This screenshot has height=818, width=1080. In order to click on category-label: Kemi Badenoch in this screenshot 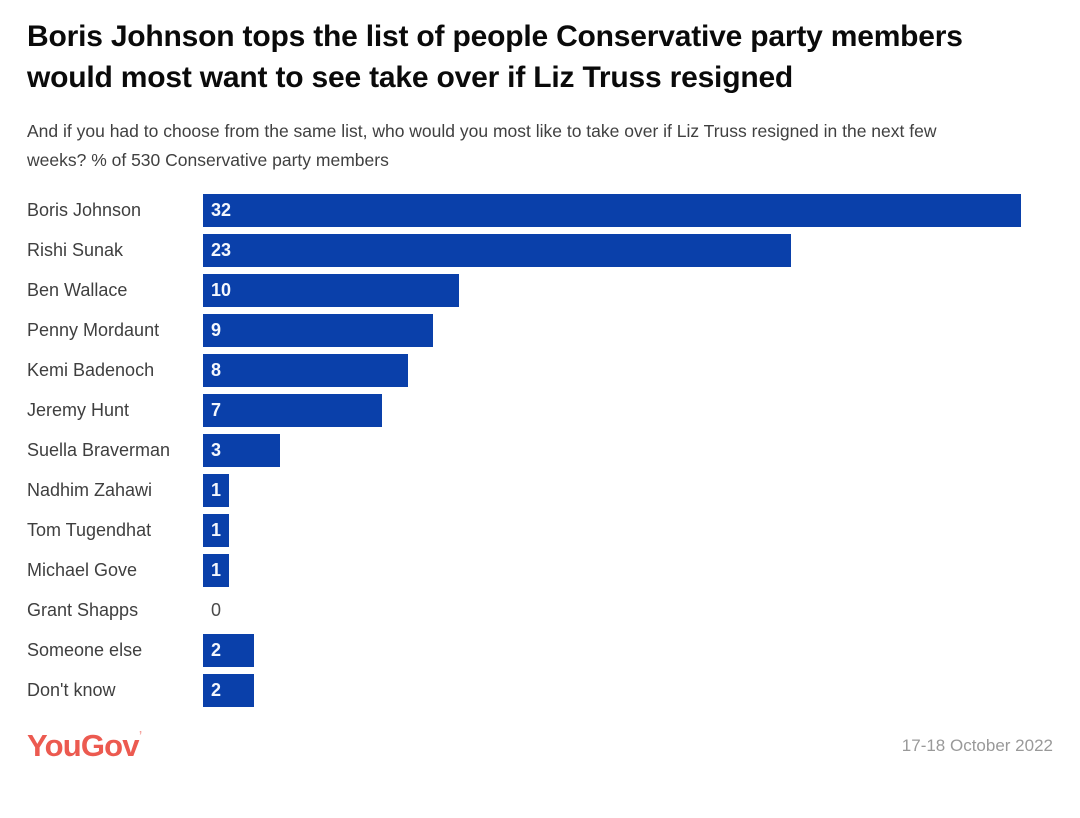, I will do `click(91, 369)`.